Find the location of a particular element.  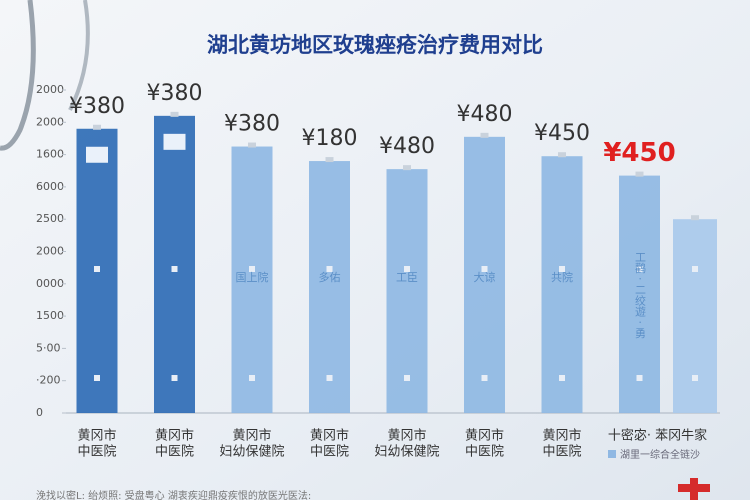

bar-label: ¥180 is located at coordinates (330, 138).